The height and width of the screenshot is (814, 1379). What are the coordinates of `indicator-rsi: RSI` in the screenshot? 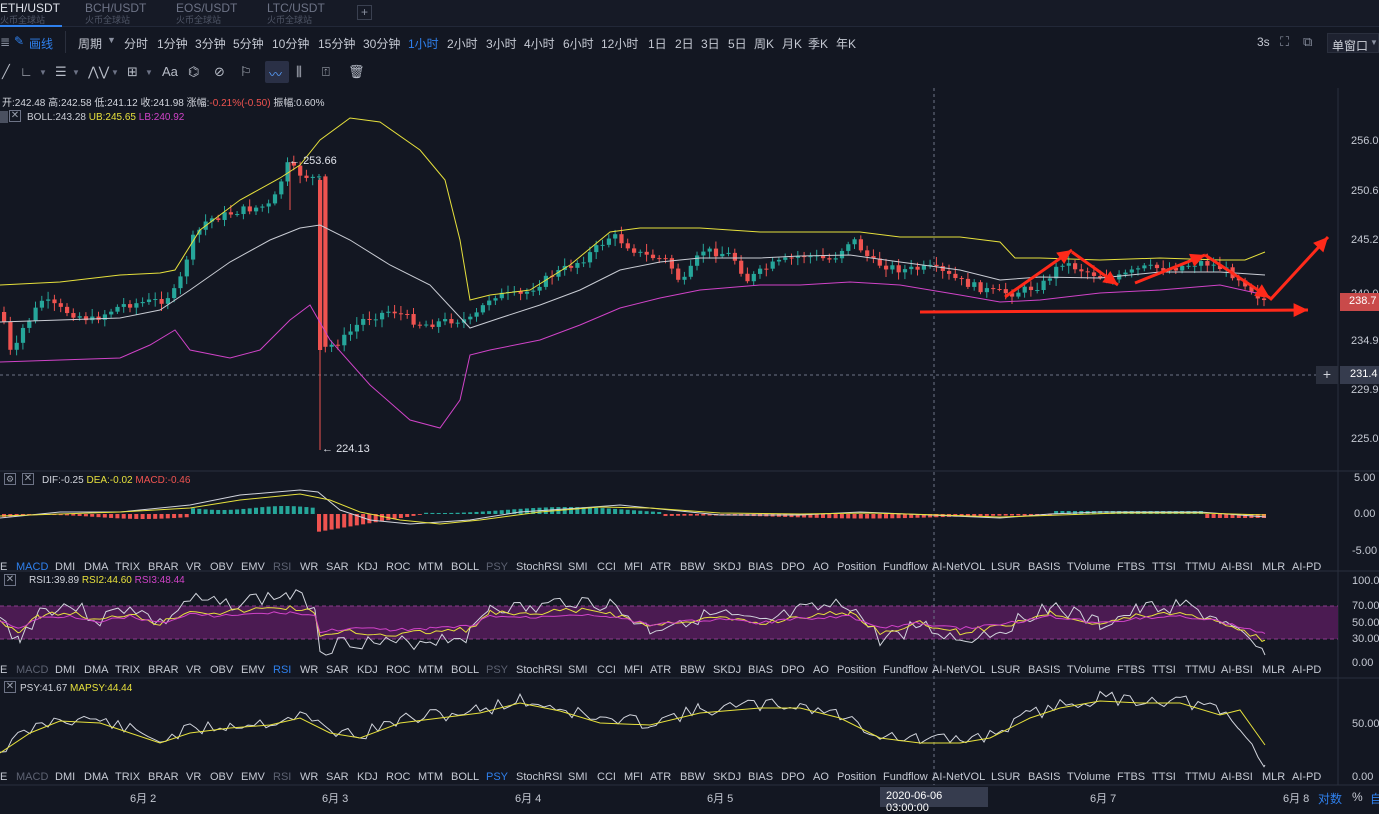 It's located at (282, 567).